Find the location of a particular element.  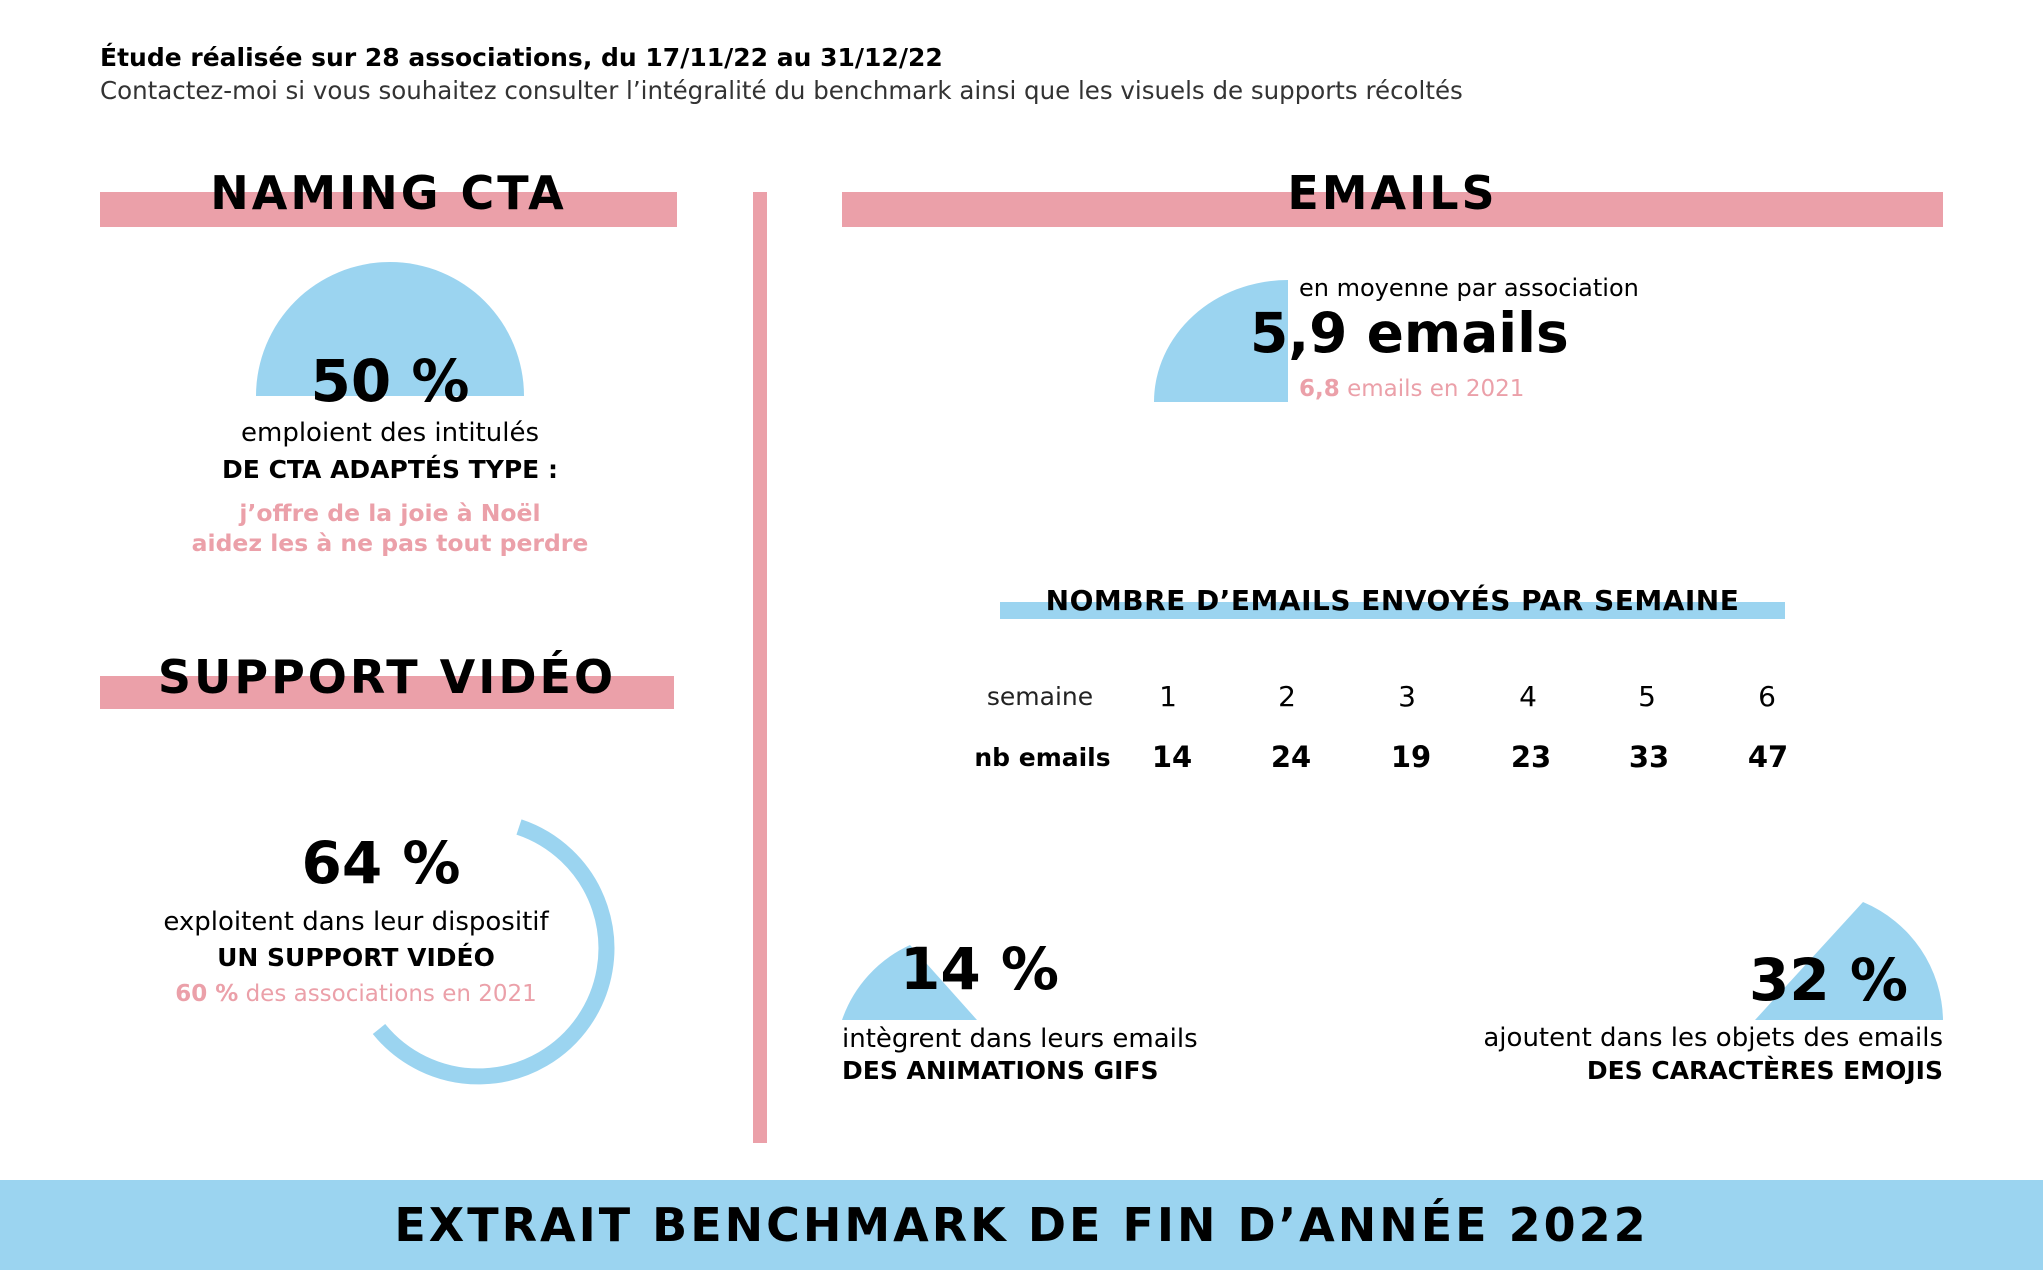

naming-title-bar is located at coordinates (388, 209).